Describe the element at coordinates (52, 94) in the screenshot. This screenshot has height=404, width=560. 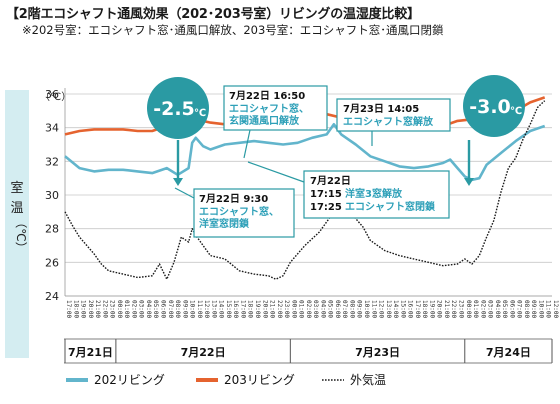
I see `y-tick-label: 36` at that location.